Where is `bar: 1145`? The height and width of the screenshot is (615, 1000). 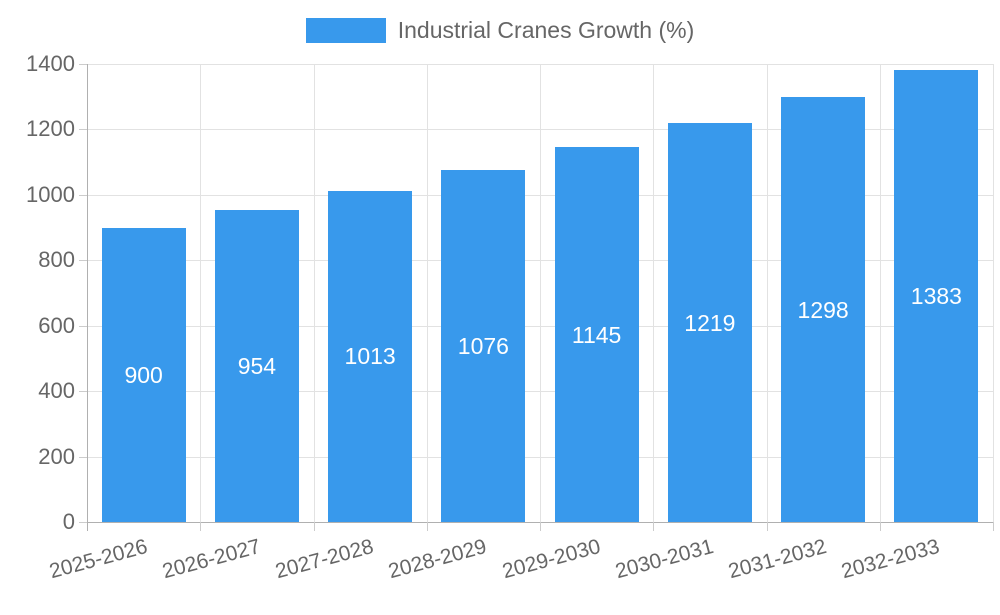
bar: 1145 is located at coordinates (596, 334).